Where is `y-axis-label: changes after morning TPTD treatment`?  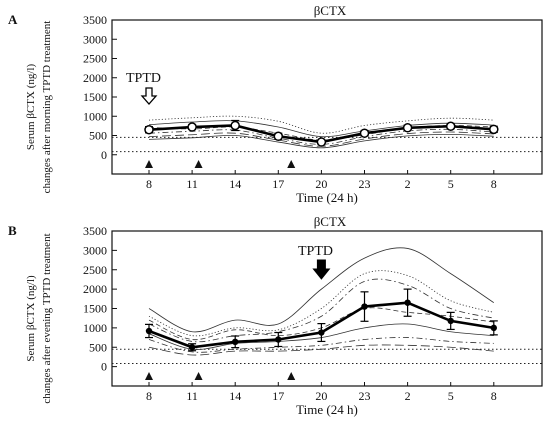 y-axis-label: changes after morning TPTD treatment is located at coordinates (47, 107).